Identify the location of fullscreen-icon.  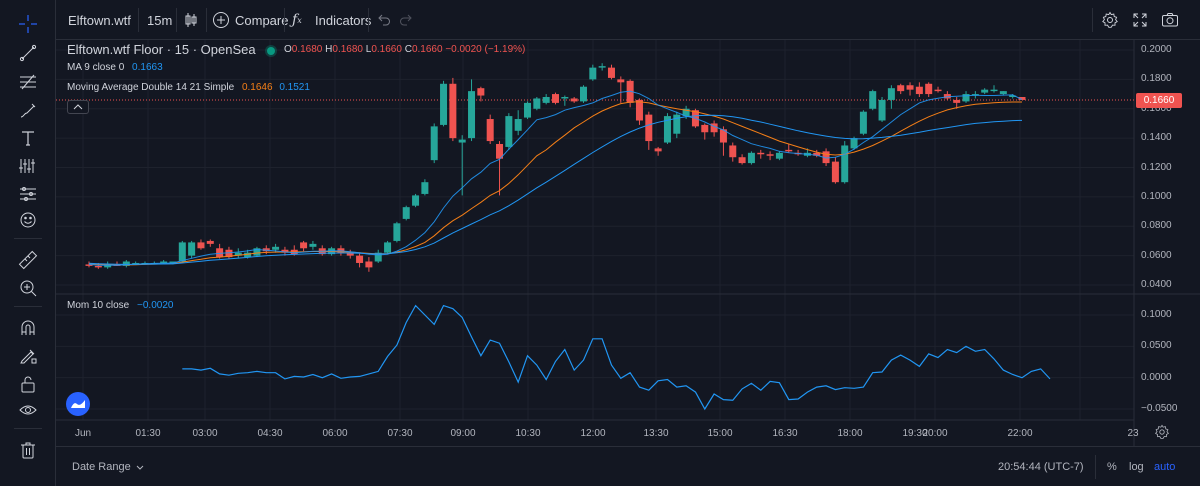
(1140, 20).